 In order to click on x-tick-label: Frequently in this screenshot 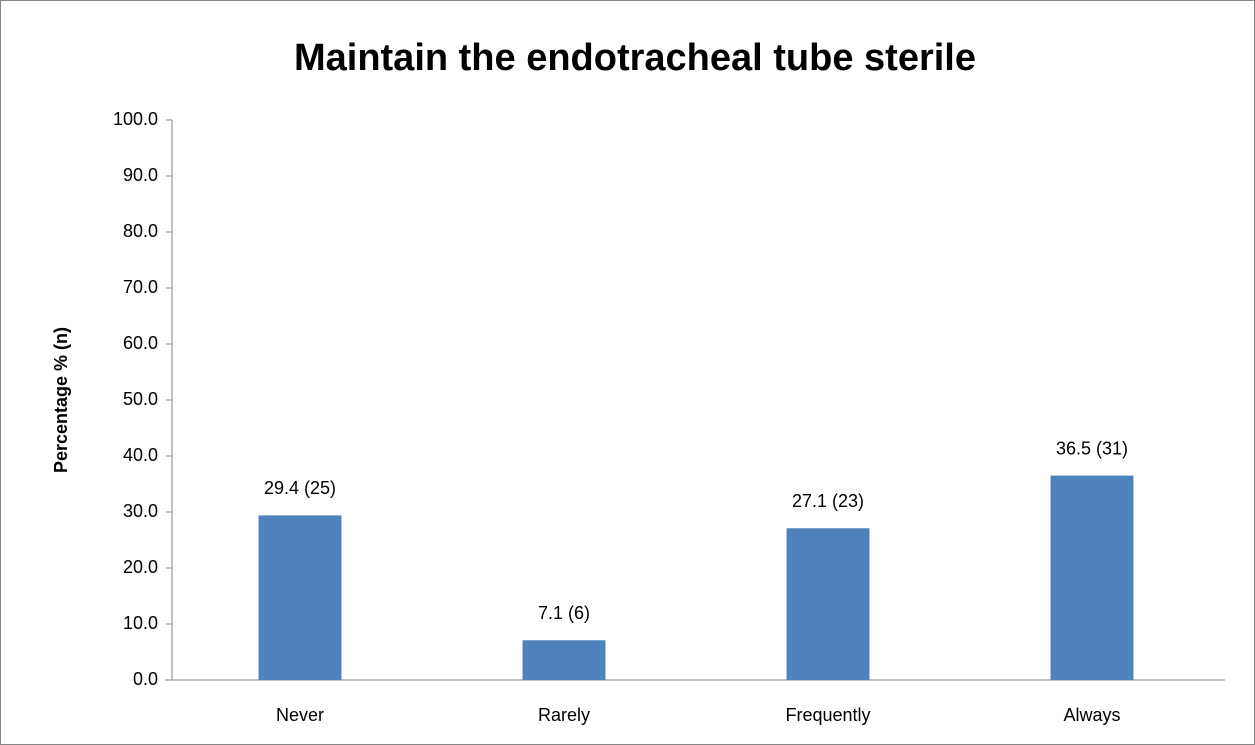, I will do `click(827, 715)`.